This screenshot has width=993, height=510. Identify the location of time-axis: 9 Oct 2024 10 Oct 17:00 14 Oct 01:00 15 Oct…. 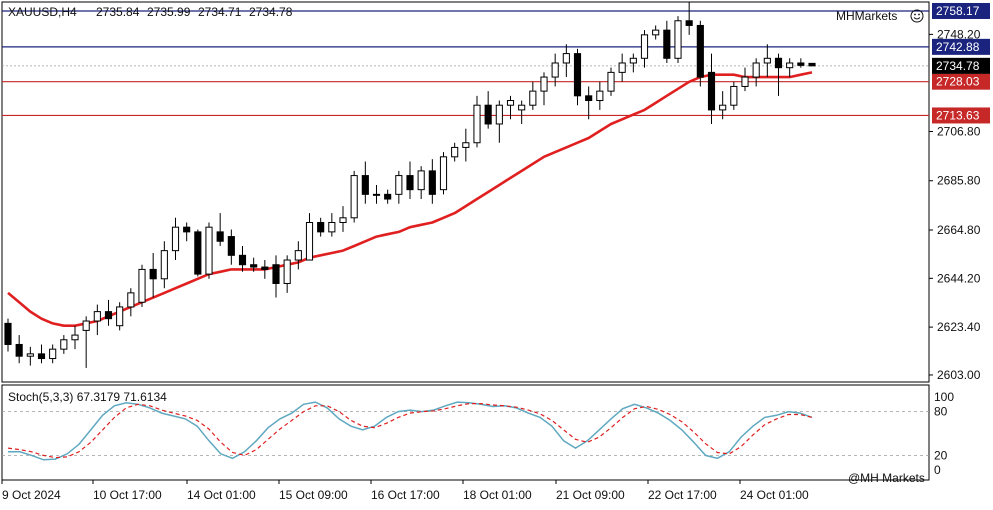
(405, 491).